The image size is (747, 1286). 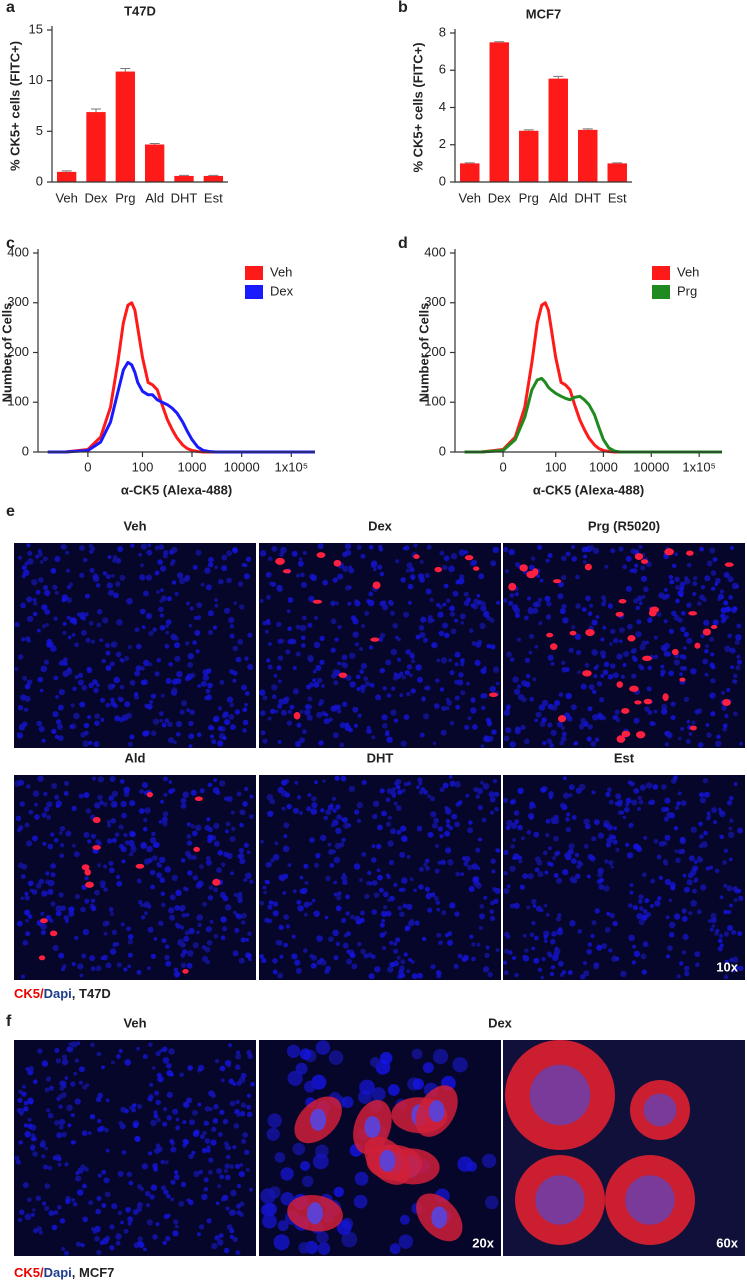 I want to click on ck5-cell, so click(x=493, y=695).